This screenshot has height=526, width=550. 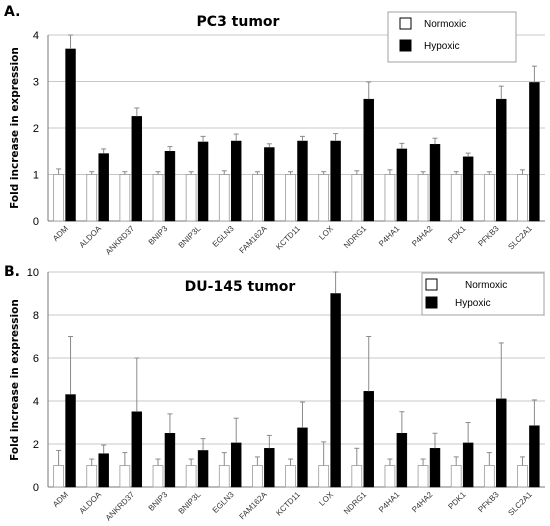 What do you see at coordinates (60, 499) in the screenshot?
I see `panel-b-x-tick-label: ADM` at bounding box center [60, 499].